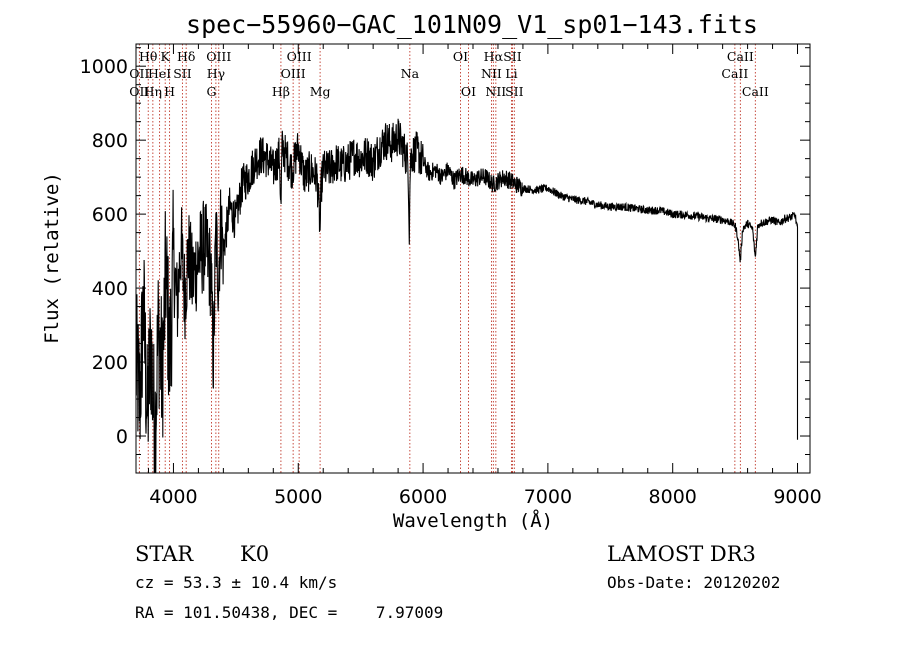 The width and height of the screenshot is (900, 649). What do you see at coordinates (139, 91) in the screenshot?
I see `line-label-2: OII` at bounding box center [139, 91].